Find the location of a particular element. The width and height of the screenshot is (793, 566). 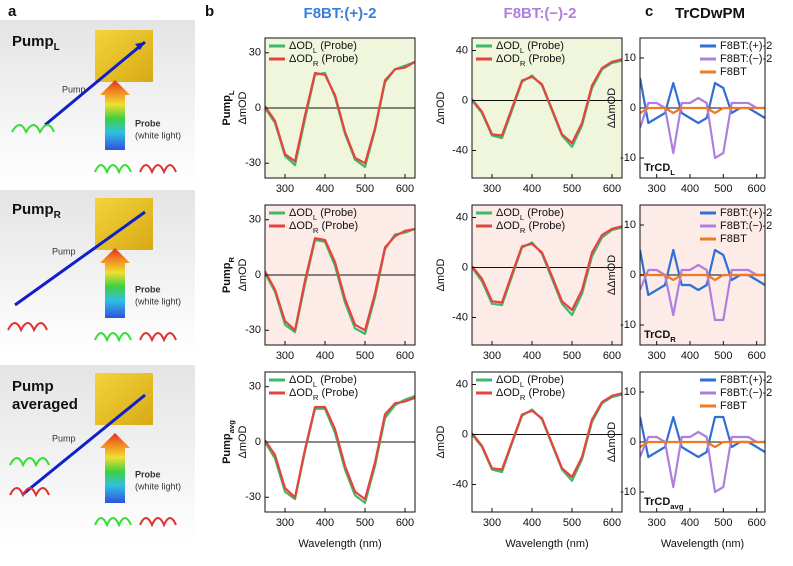

column-title: TrCDwPM is located at coordinates (710, 13).